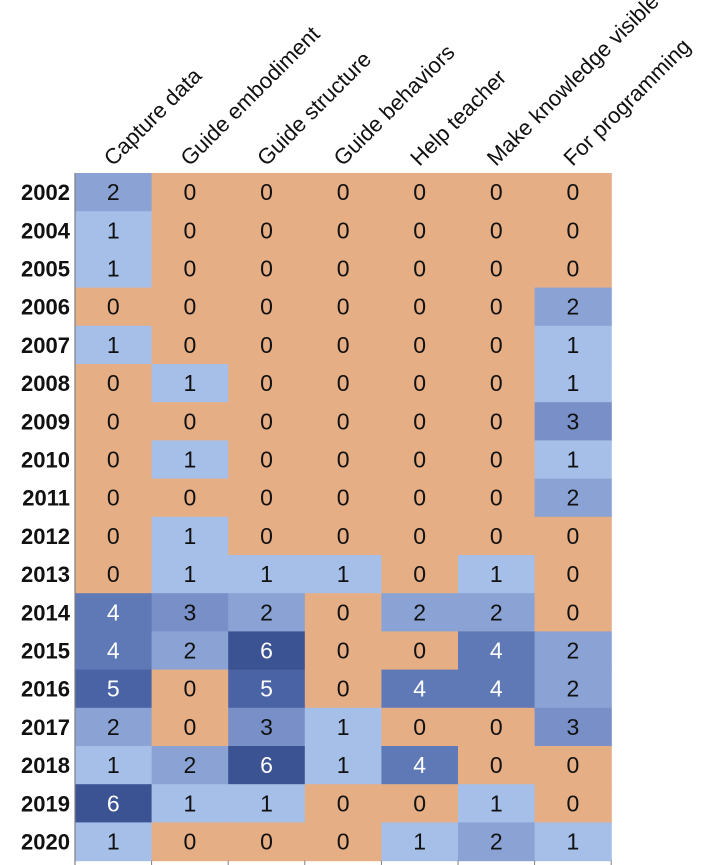 The height and width of the screenshot is (865, 707). I want to click on cell-value-label: 5, so click(113, 689).